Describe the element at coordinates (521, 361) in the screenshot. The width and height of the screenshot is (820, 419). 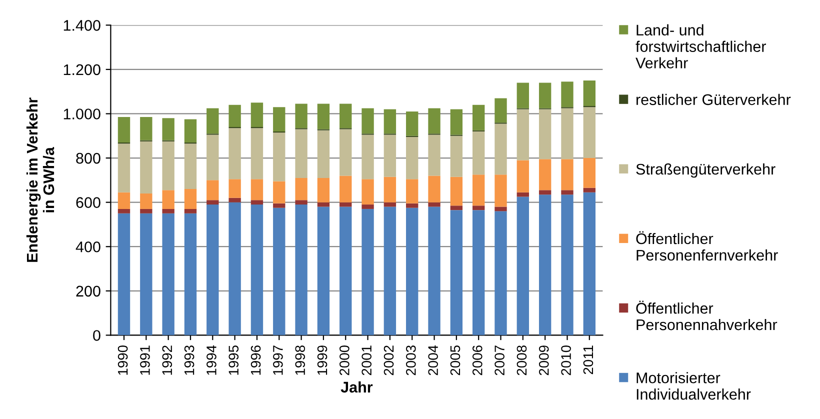
I see `x-tick-label: 2008` at that location.